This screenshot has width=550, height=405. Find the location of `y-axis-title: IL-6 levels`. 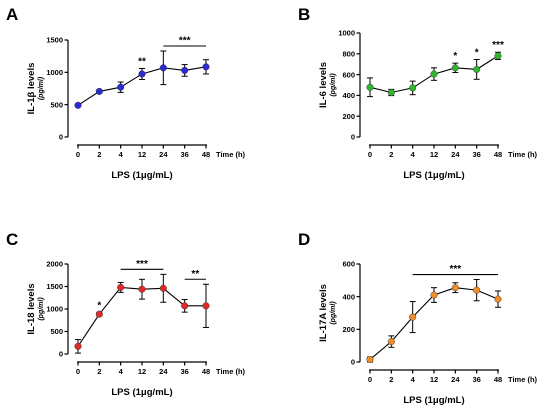

y-axis-title: IL-6 levels is located at coordinates (323, 85).